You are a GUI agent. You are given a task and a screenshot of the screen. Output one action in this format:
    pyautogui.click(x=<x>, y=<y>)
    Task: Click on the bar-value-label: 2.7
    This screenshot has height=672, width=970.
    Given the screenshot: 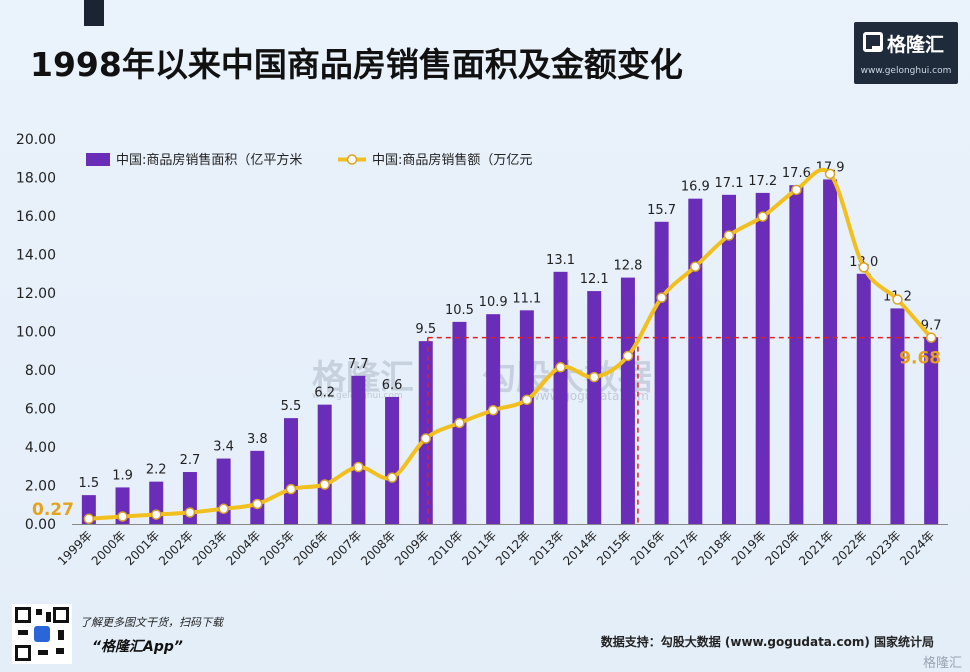 What is the action you would take?
    pyautogui.click(x=190, y=460)
    